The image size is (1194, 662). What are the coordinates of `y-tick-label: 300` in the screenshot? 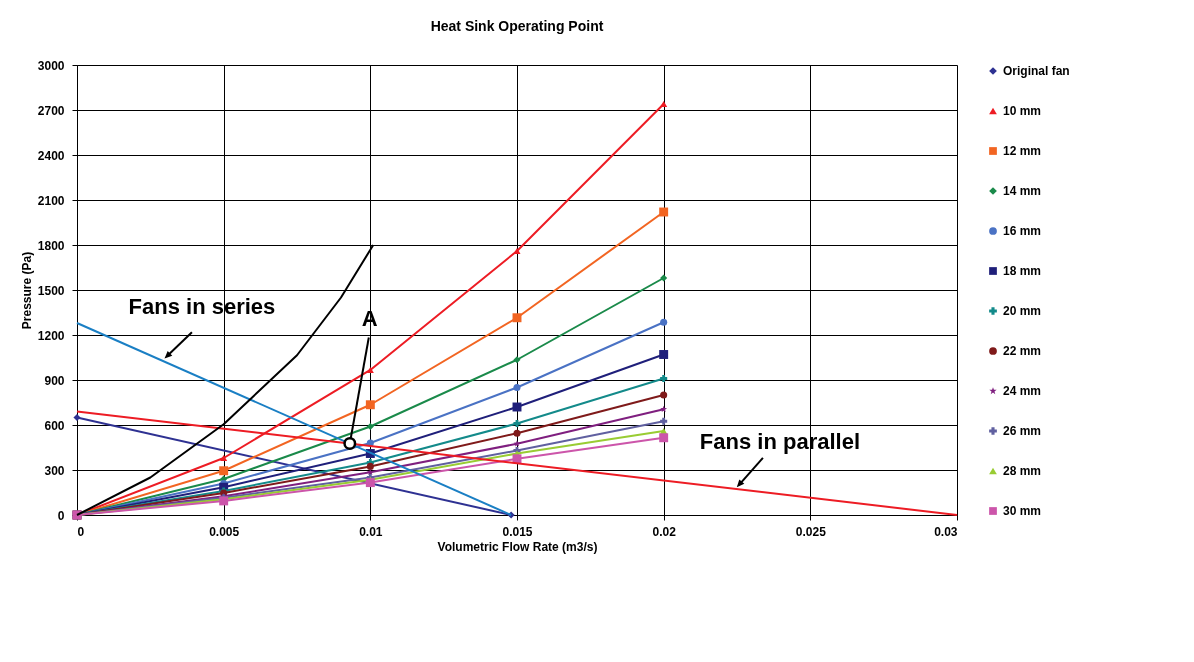 It's located at (54, 470).